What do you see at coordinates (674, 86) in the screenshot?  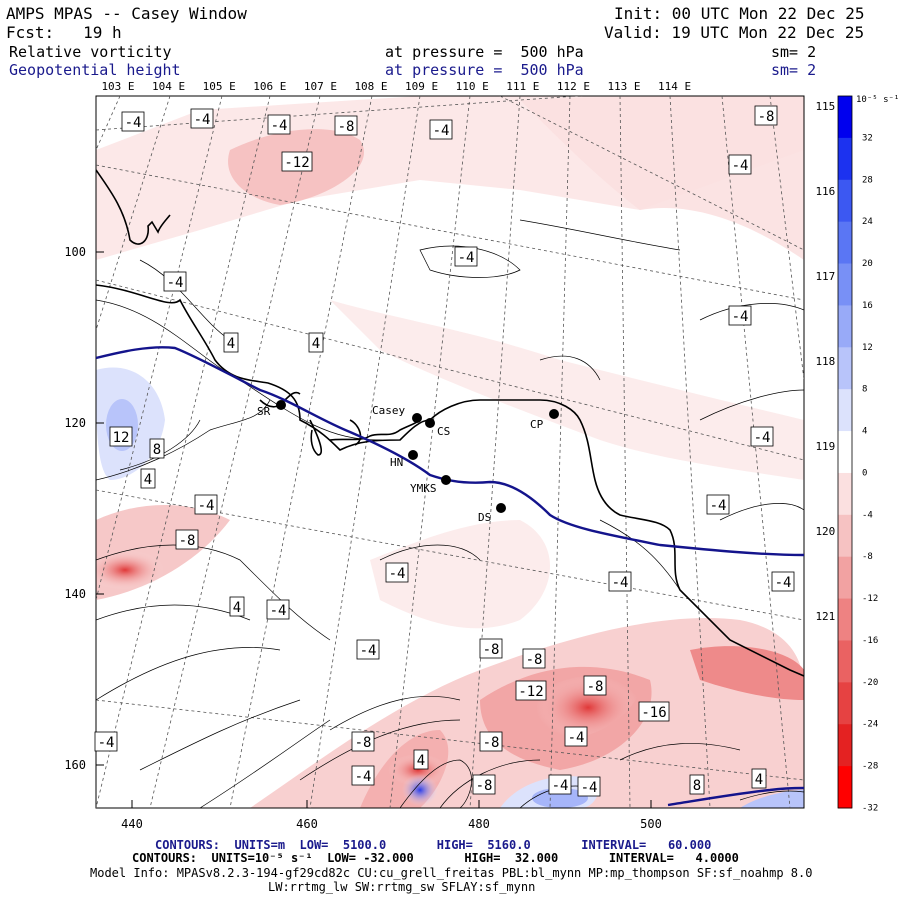 I see `top-lon-label: 114 E` at bounding box center [674, 86].